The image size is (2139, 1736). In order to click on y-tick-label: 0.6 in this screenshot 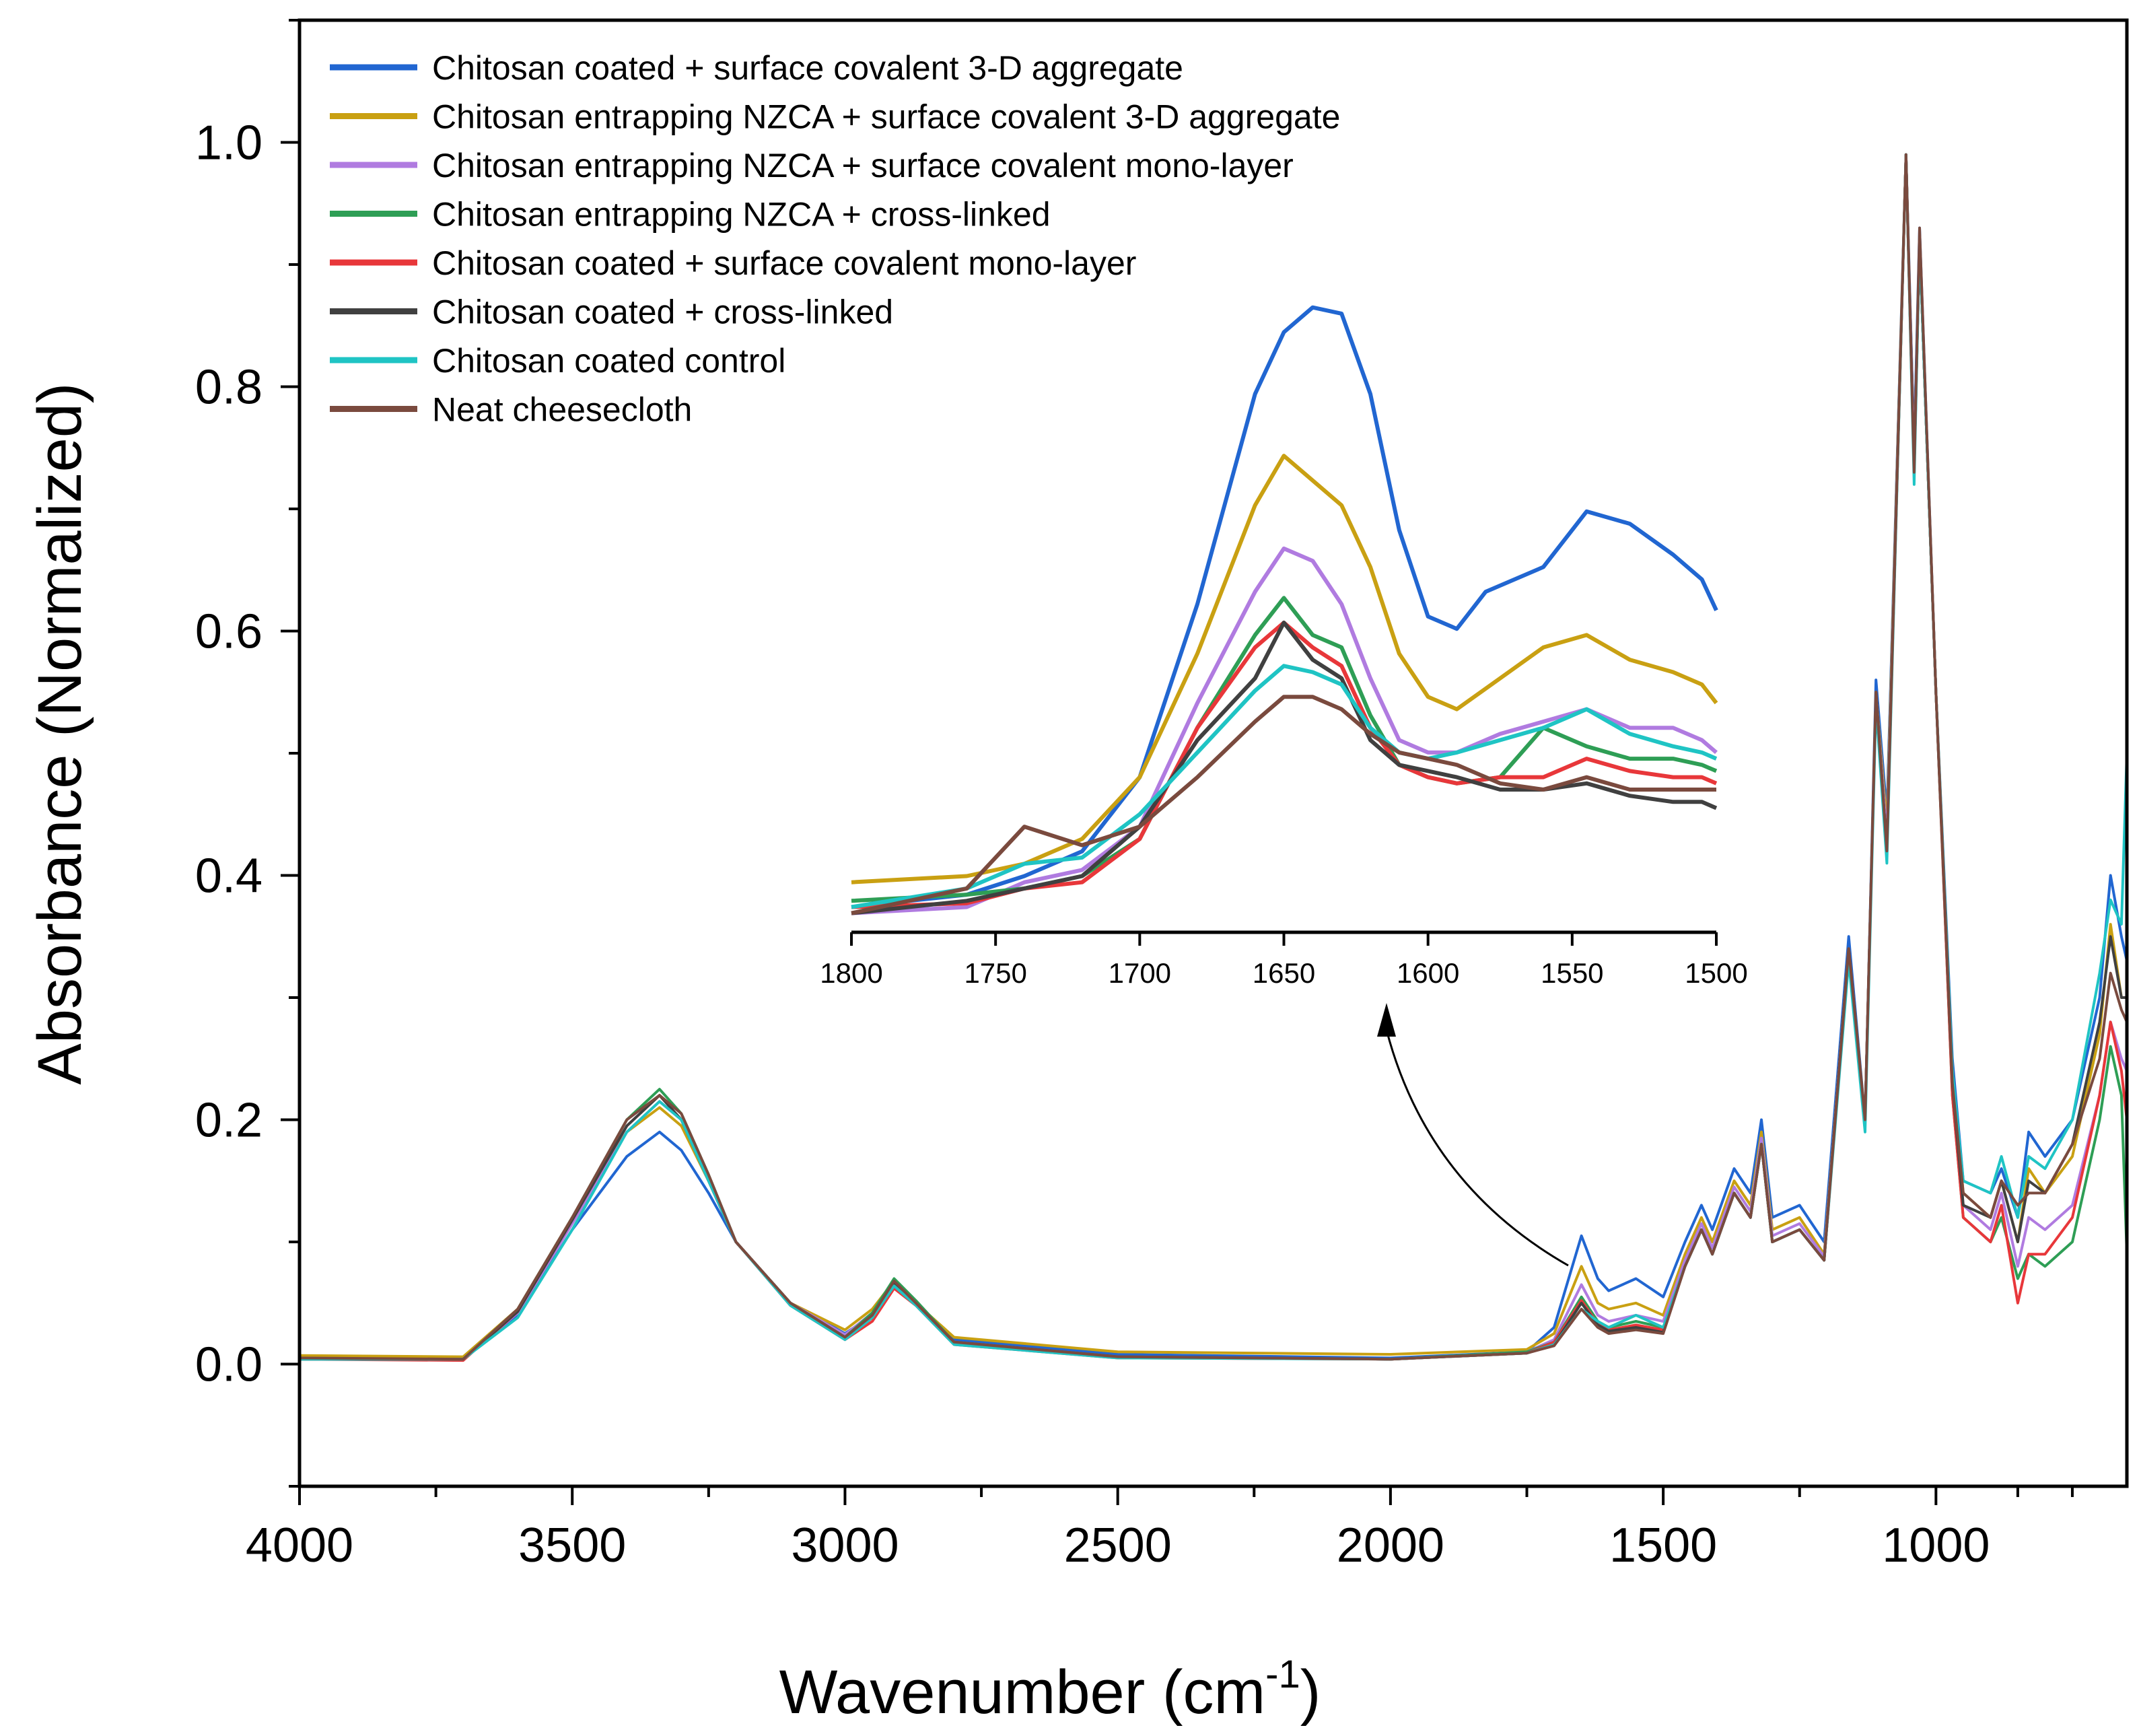, I will do `click(229, 632)`.